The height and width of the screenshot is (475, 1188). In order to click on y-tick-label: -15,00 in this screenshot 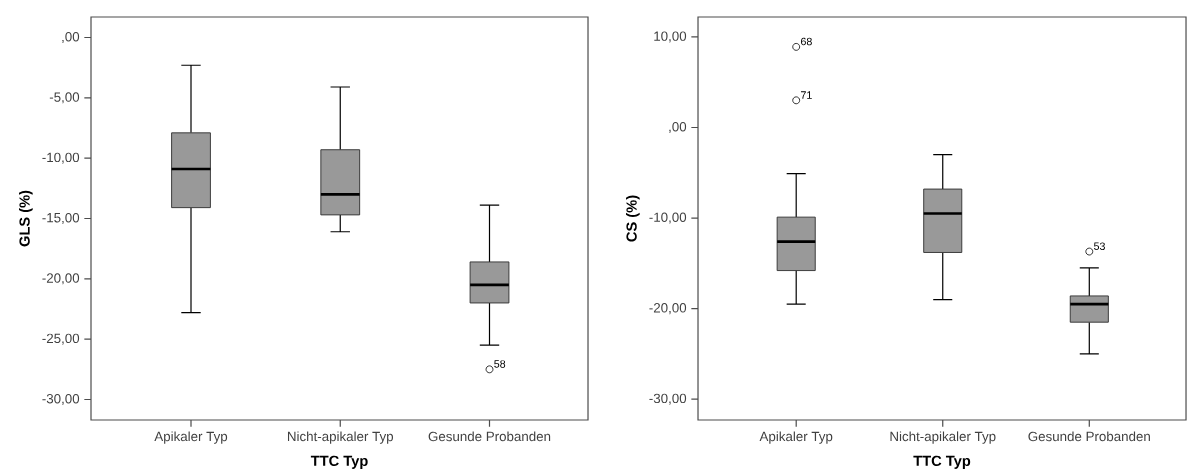, I will do `click(61, 218)`.